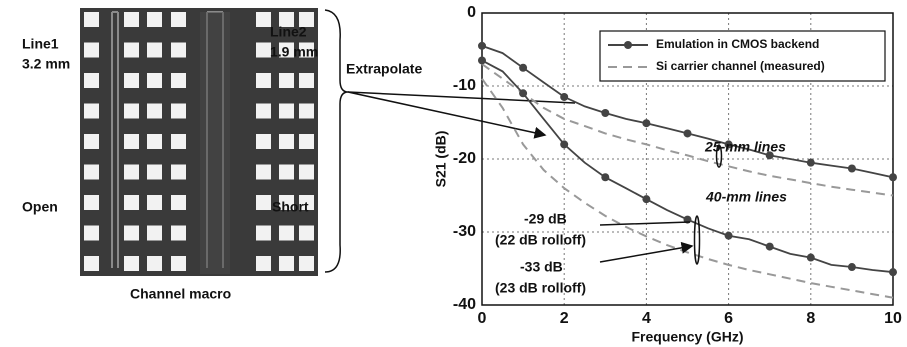  I want to click on photo-label: 3.2 mm, so click(46, 64).